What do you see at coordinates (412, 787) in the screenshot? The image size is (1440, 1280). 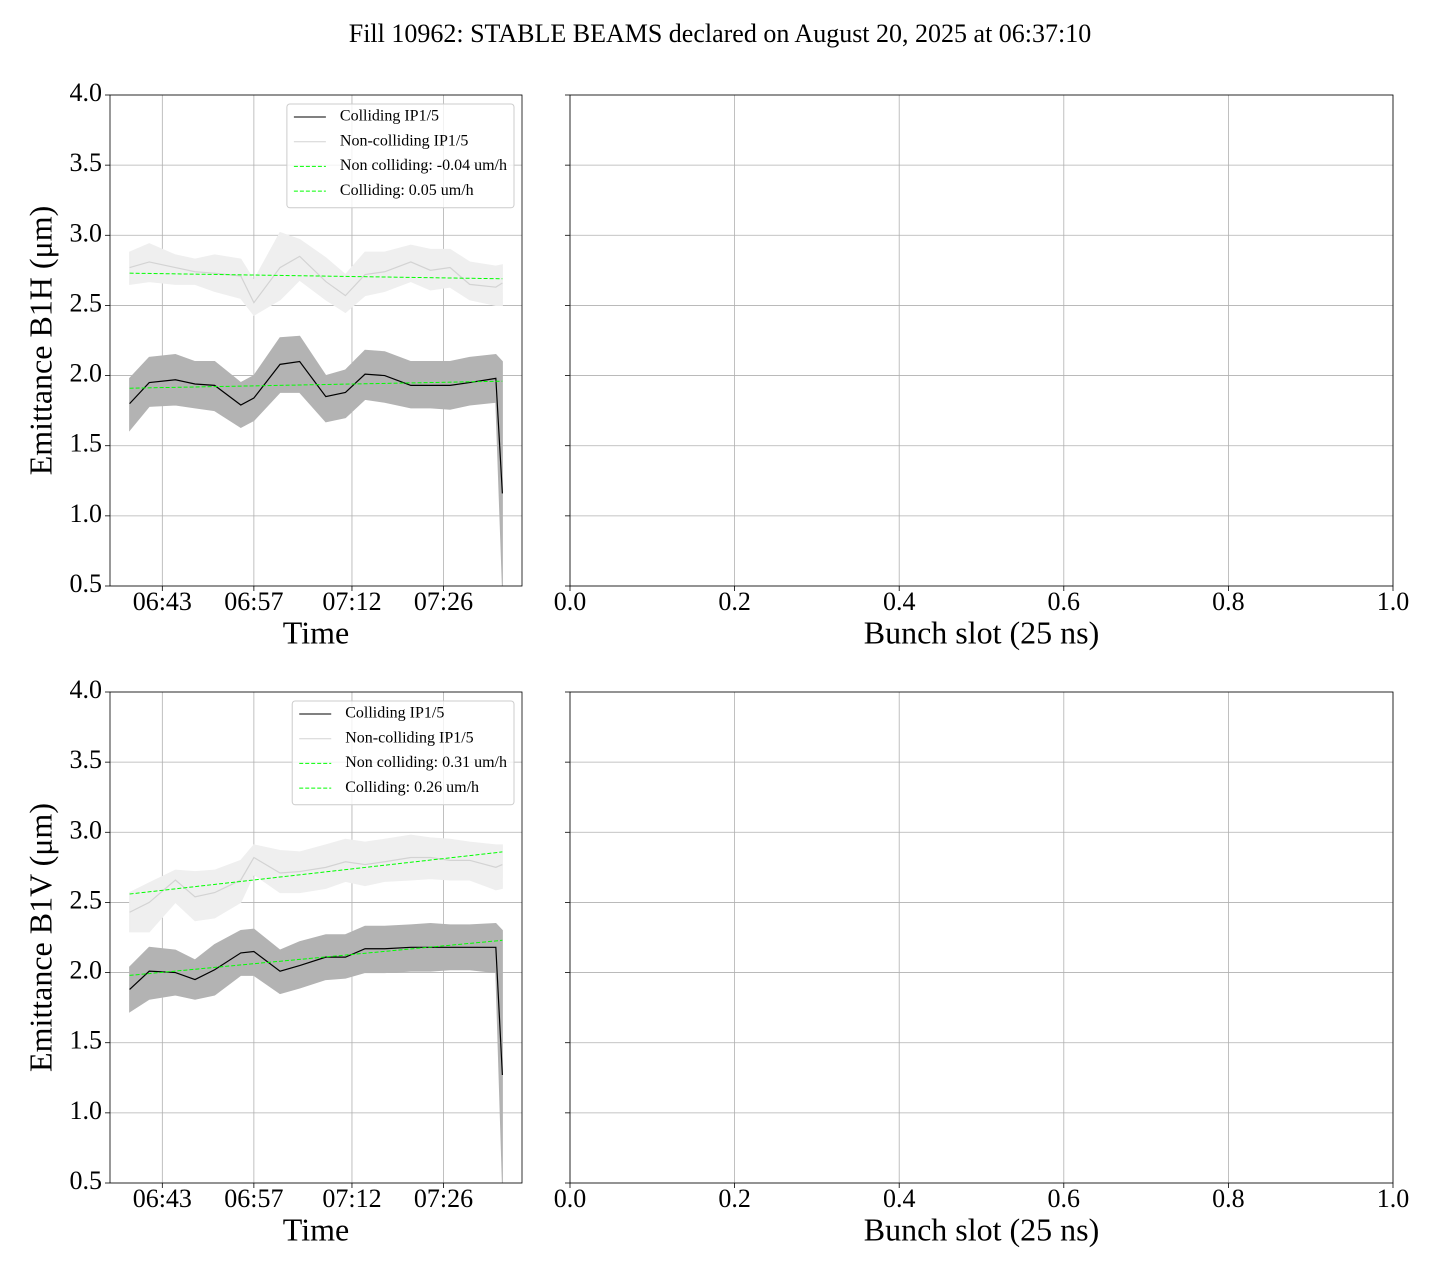 I see `legend-label: Colliding: 0.26 um/h` at bounding box center [412, 787].